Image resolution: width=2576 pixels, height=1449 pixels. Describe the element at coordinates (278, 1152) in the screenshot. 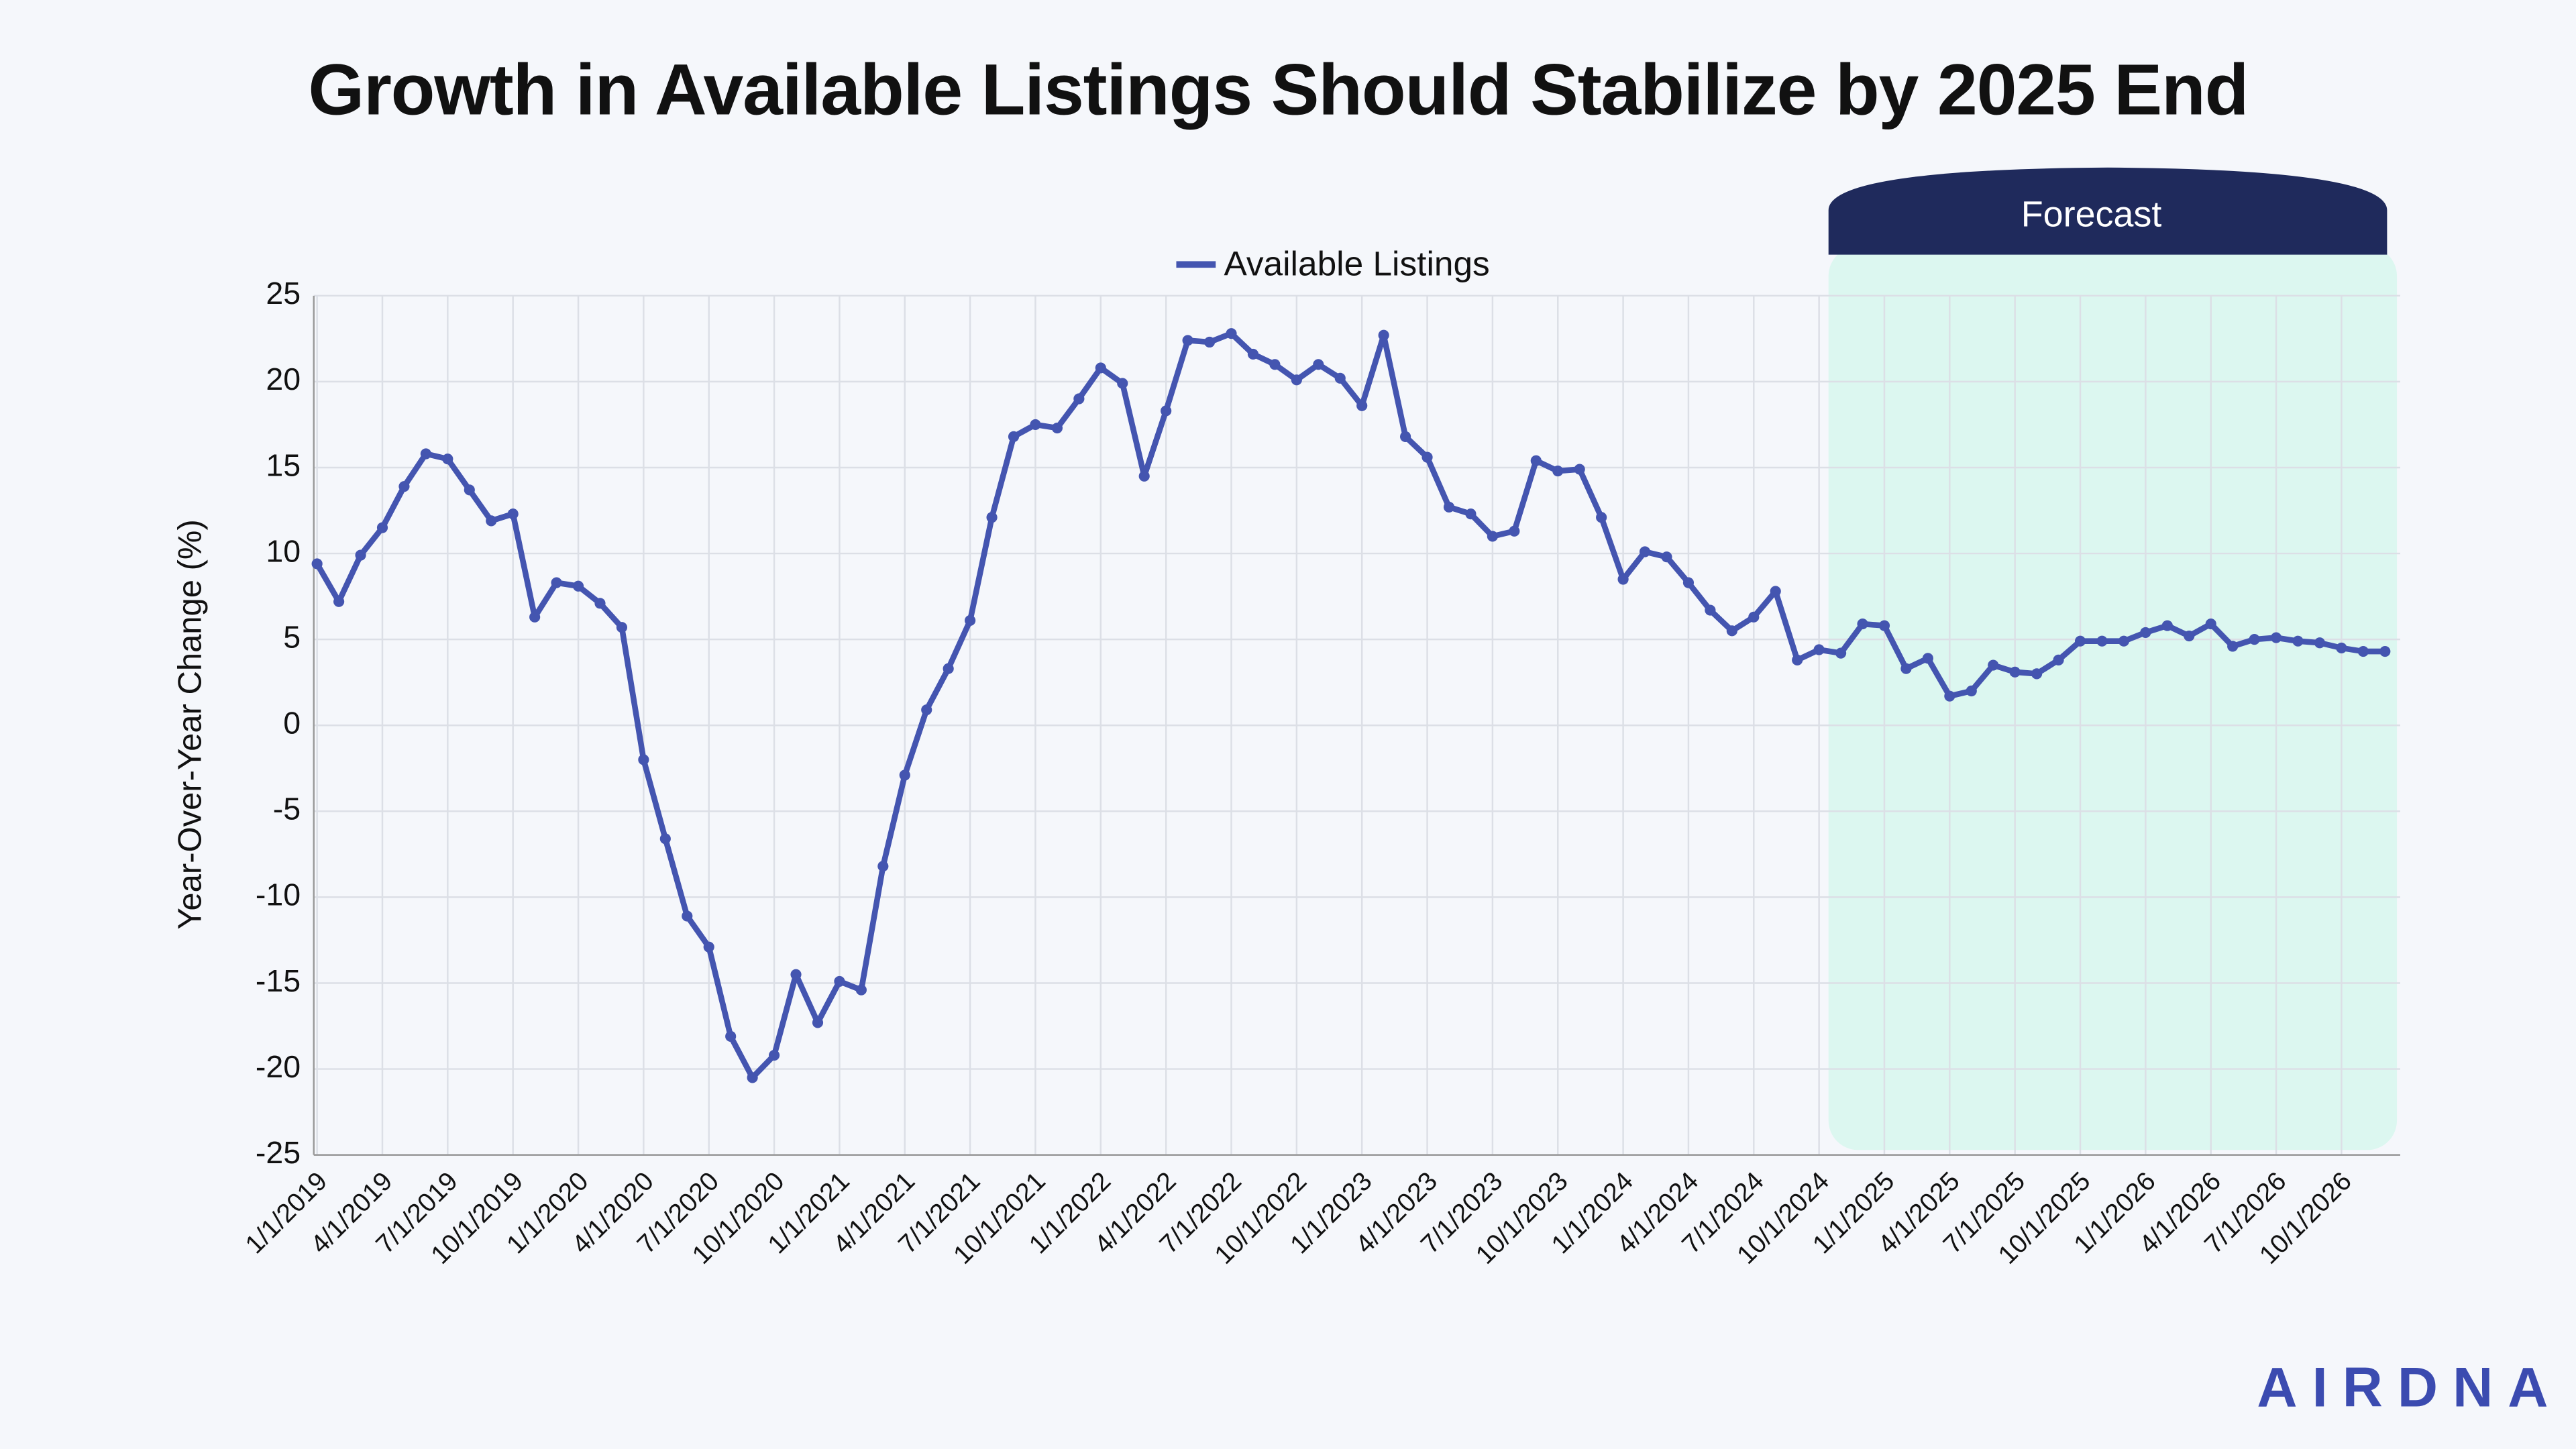

I see `y-tick-label: -25` at that location.